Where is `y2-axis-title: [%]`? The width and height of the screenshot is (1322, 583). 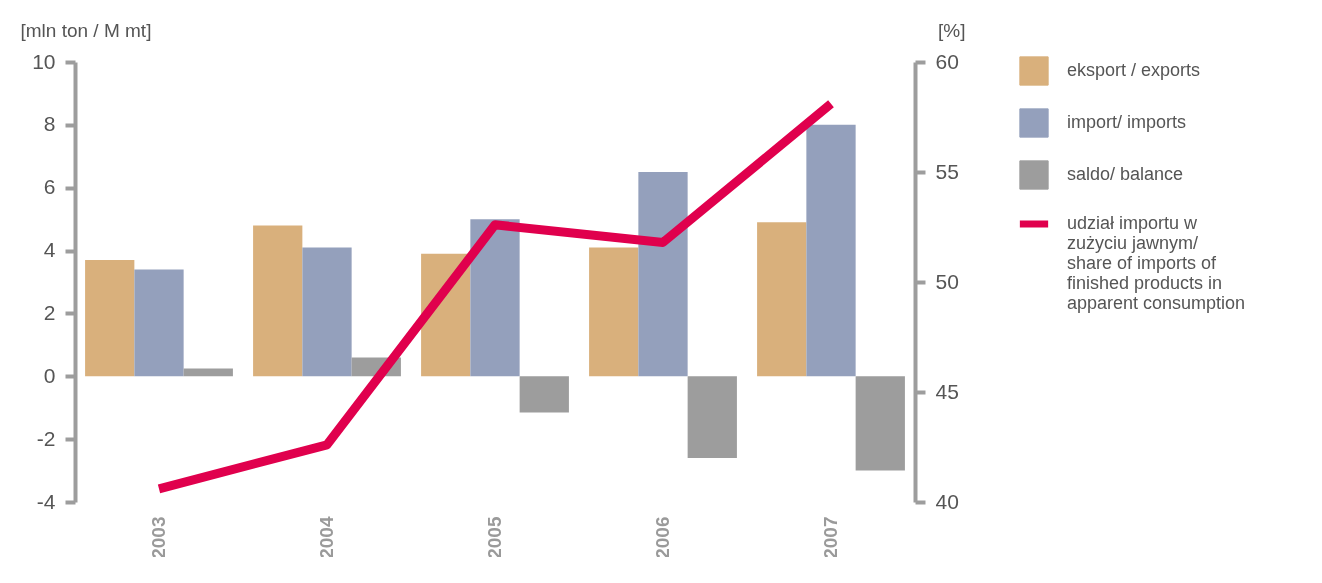
y2-axis-title: [%] is located at coordinates (952, 30).